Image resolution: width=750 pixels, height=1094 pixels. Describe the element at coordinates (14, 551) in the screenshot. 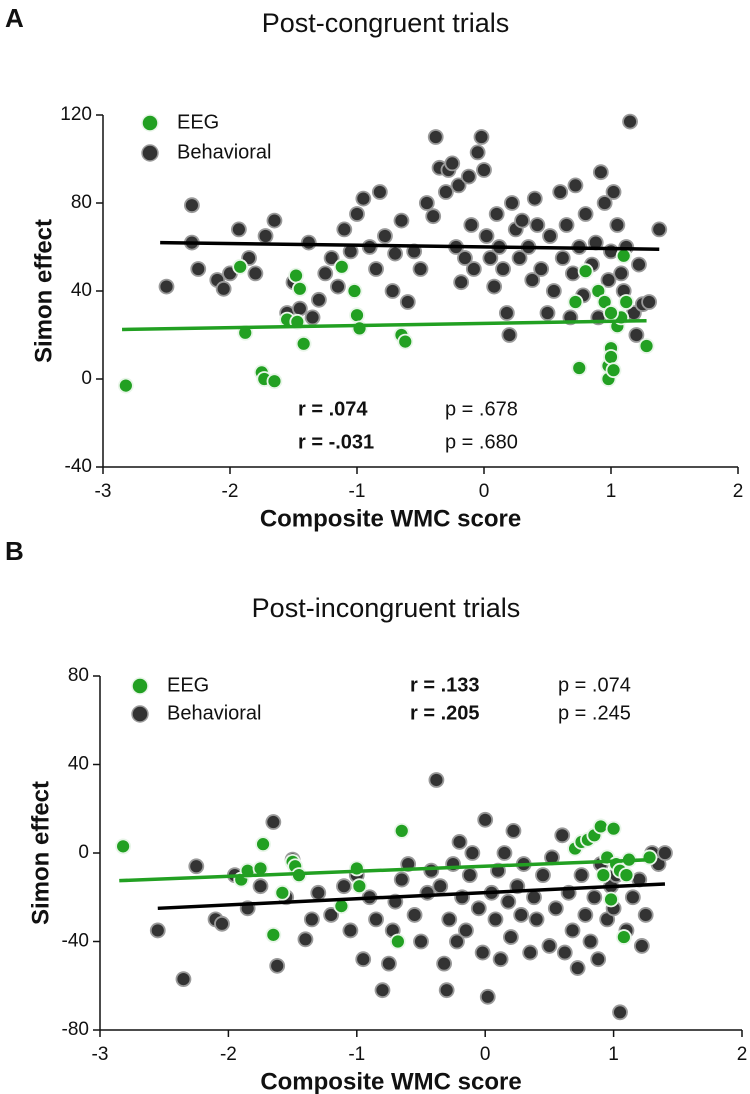

I see `panel-label: B` at that location.